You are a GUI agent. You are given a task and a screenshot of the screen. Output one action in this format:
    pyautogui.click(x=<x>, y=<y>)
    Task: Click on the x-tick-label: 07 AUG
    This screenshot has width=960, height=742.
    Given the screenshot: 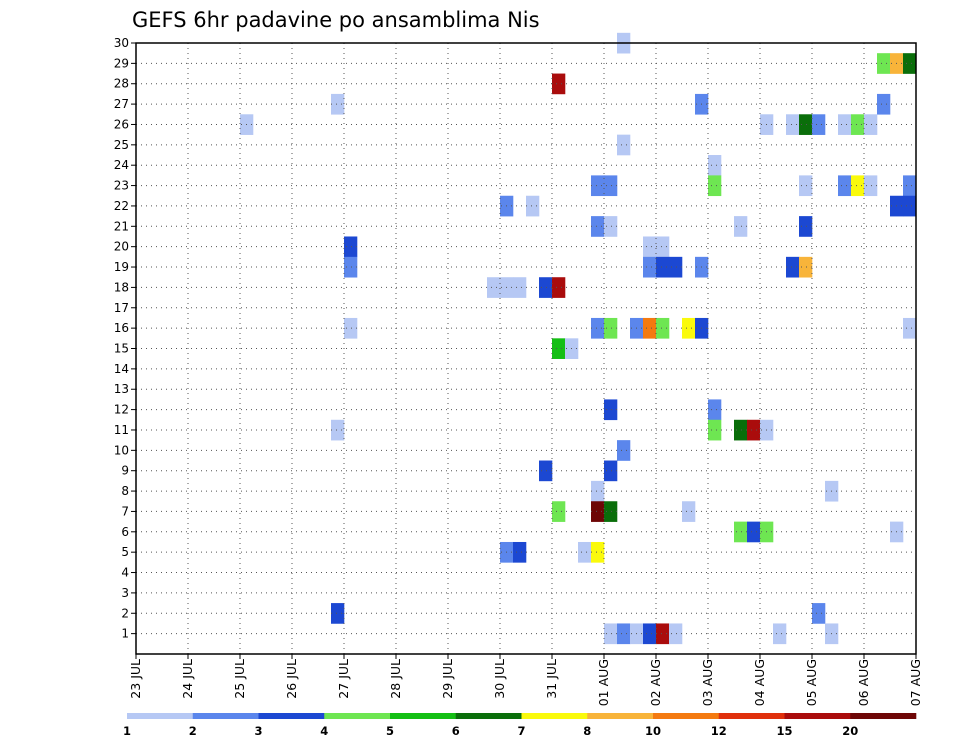 What is the action you would take?
    pyautogui.click(x=915, y=682)
    